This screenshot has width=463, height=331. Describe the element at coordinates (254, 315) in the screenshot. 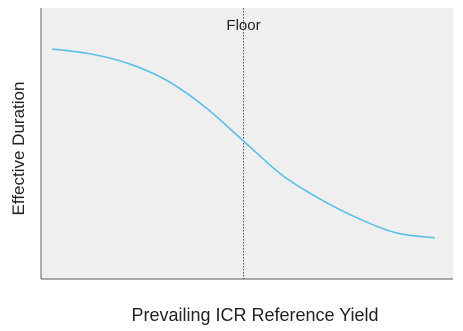

I see `x-axis-label: Prevailing ICR Reference Yield` at that location.